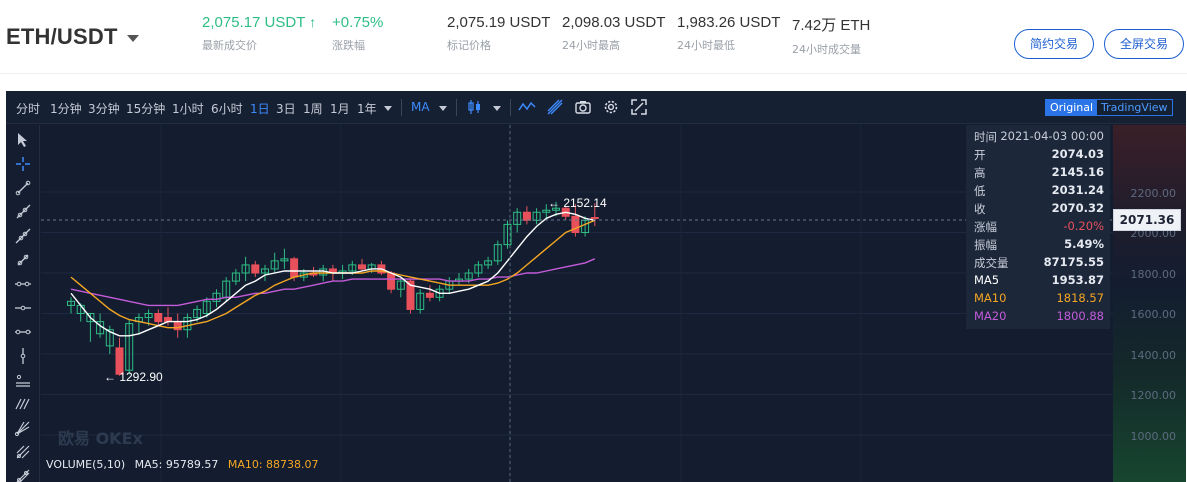 Image resolution: width=1187 pixels, height=482 pixels. Describe the element at coordinates (1153, 274) in the screenshot. I see `price-tick: 1800.00` at that location.